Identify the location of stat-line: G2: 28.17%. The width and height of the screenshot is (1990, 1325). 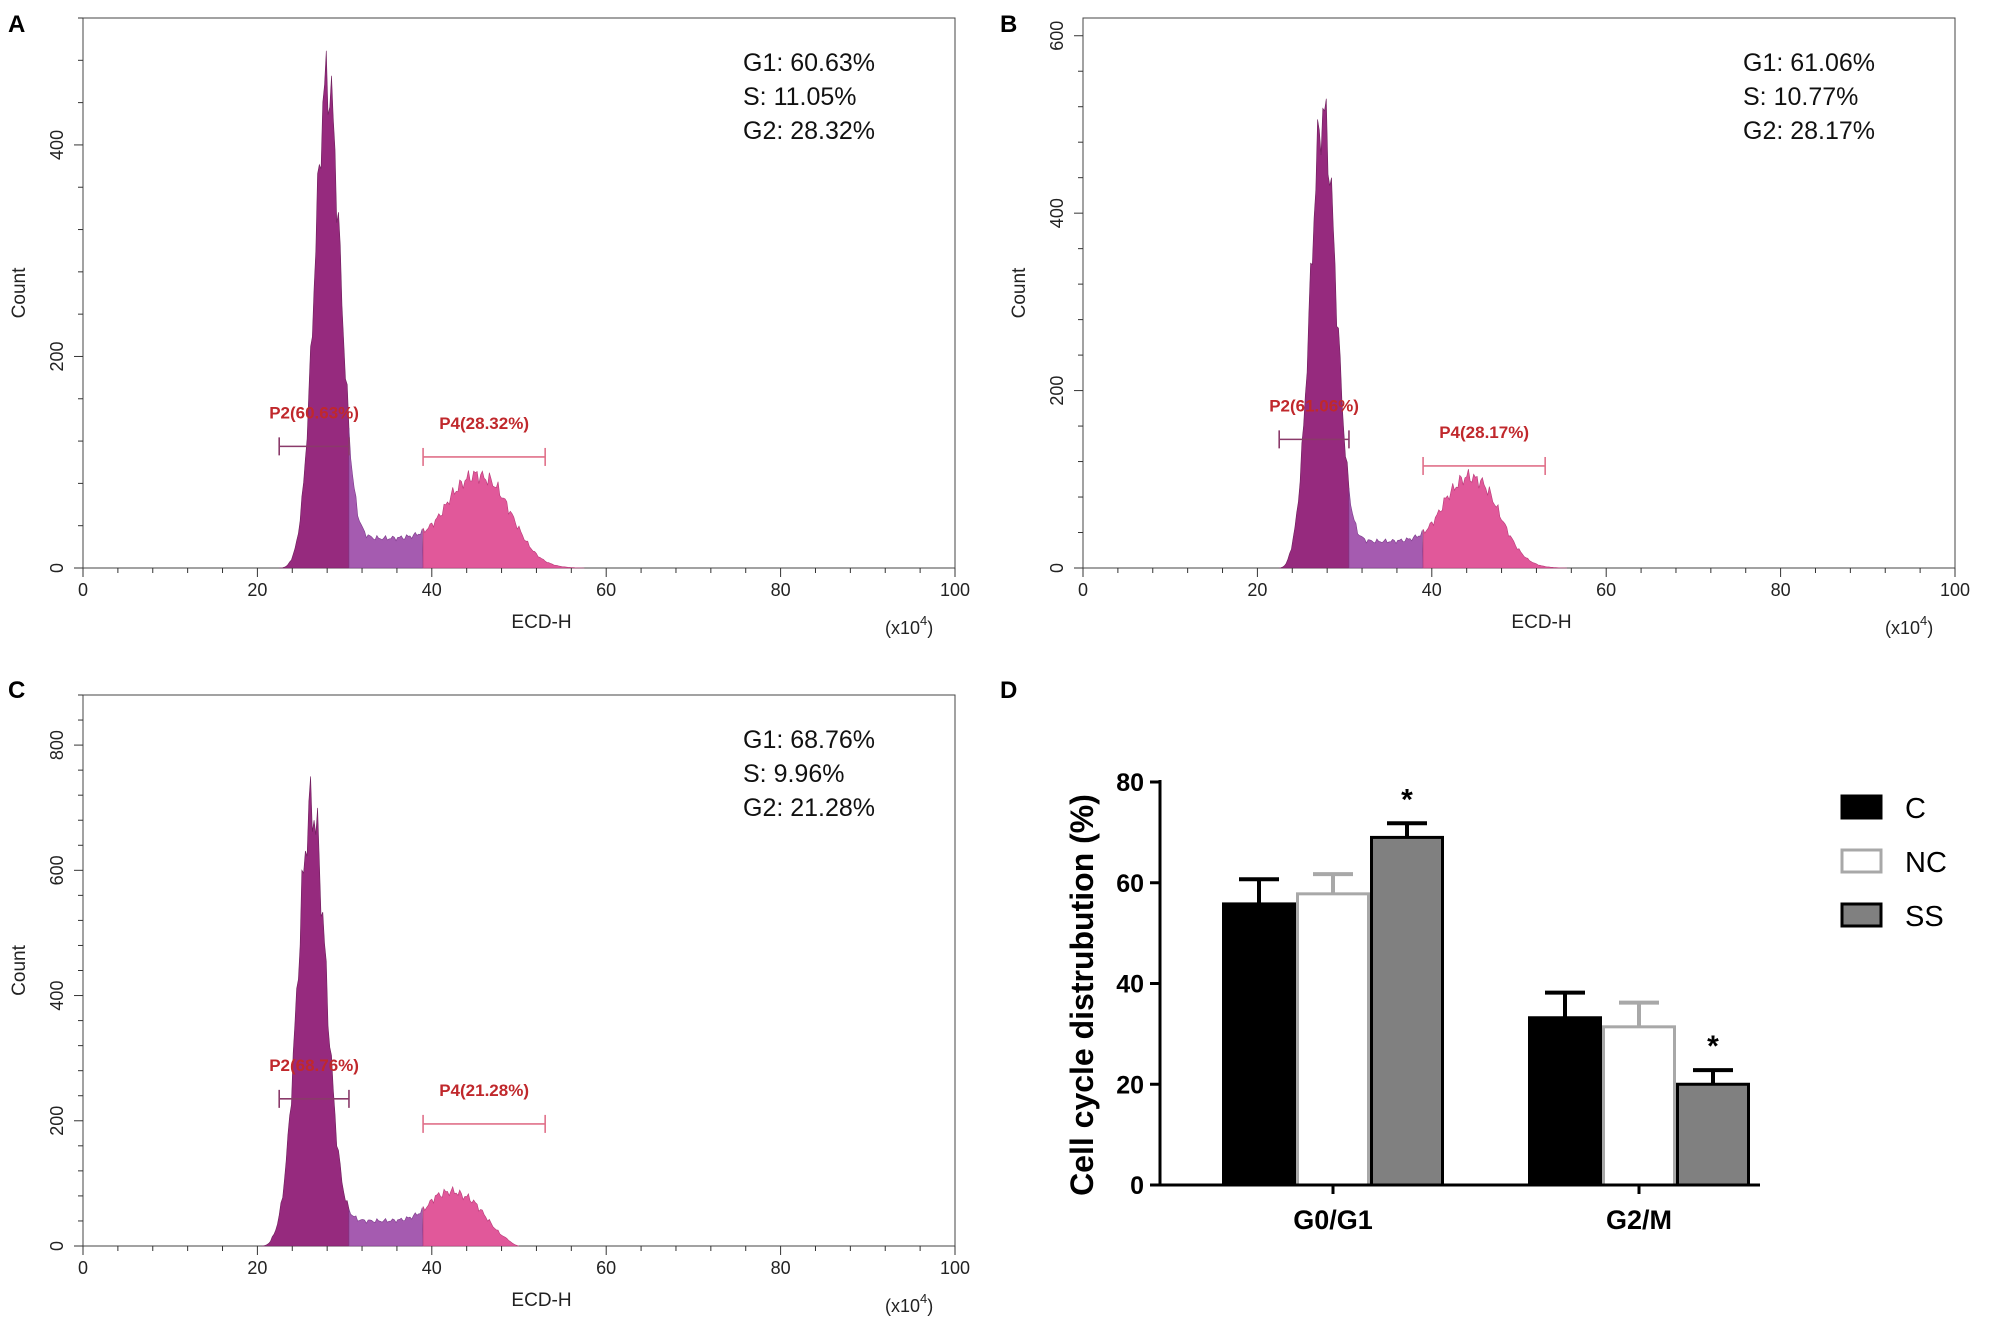
(1809, 131).